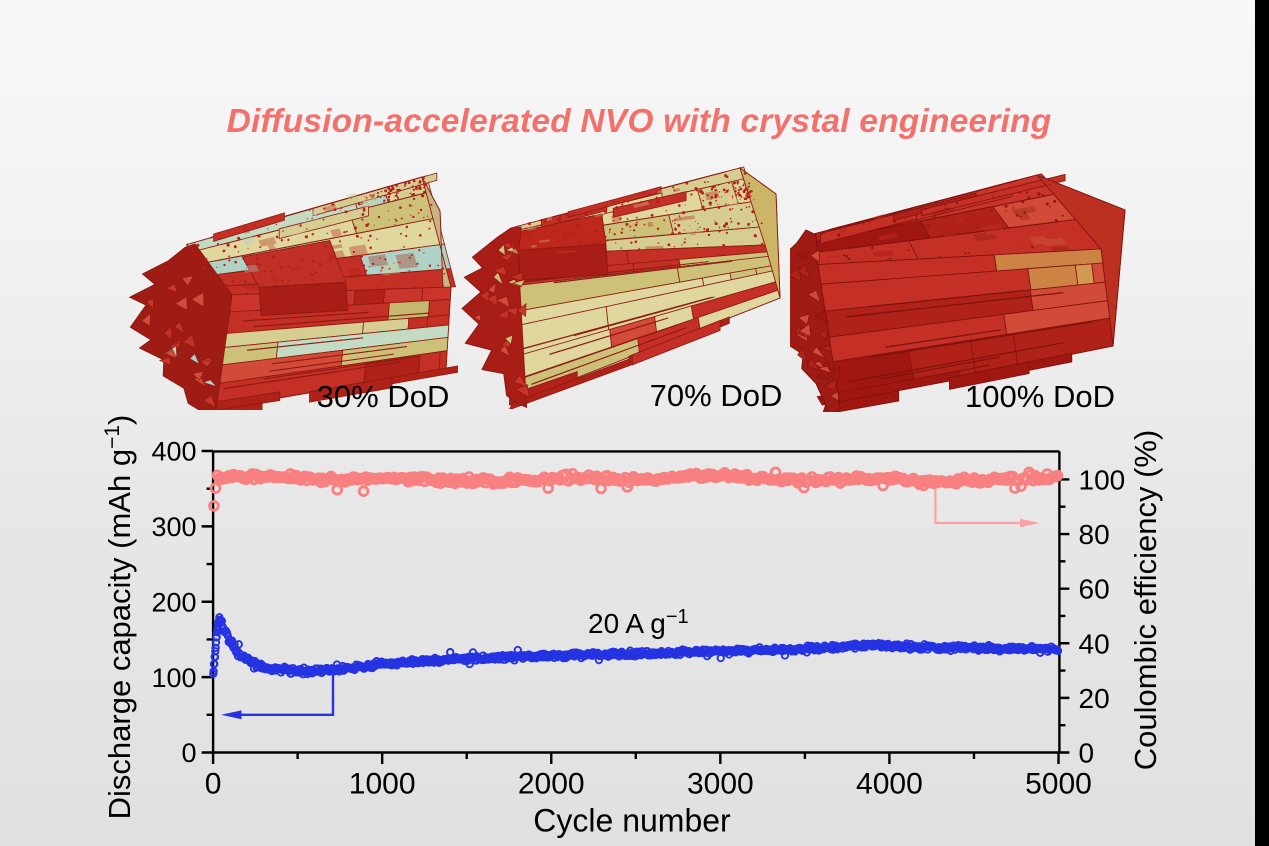 The image size is (1269, 846). I want to click on svg-text: 3000, so click(720, 784).